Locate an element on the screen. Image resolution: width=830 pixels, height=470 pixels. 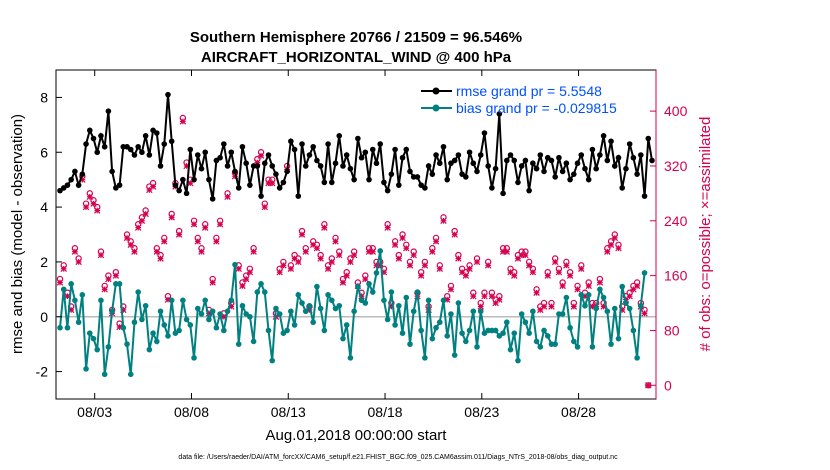
x-tick-label: 08/23 is located at coordinates (481, 412).